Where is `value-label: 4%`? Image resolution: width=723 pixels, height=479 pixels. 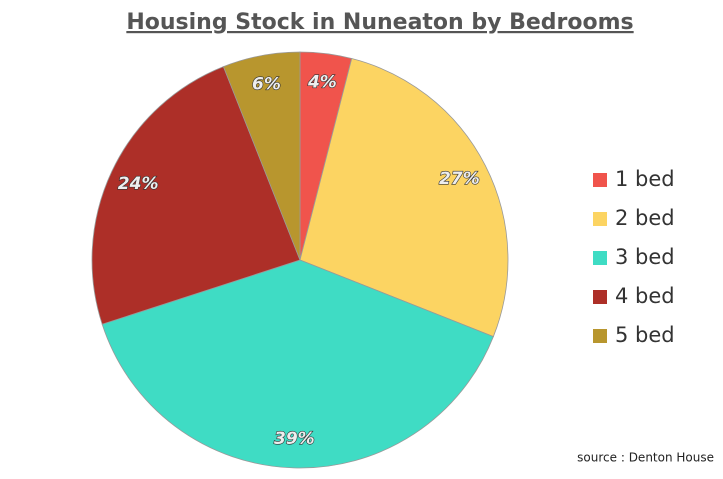
value-label: 4% is located at coordinates (322, 83).